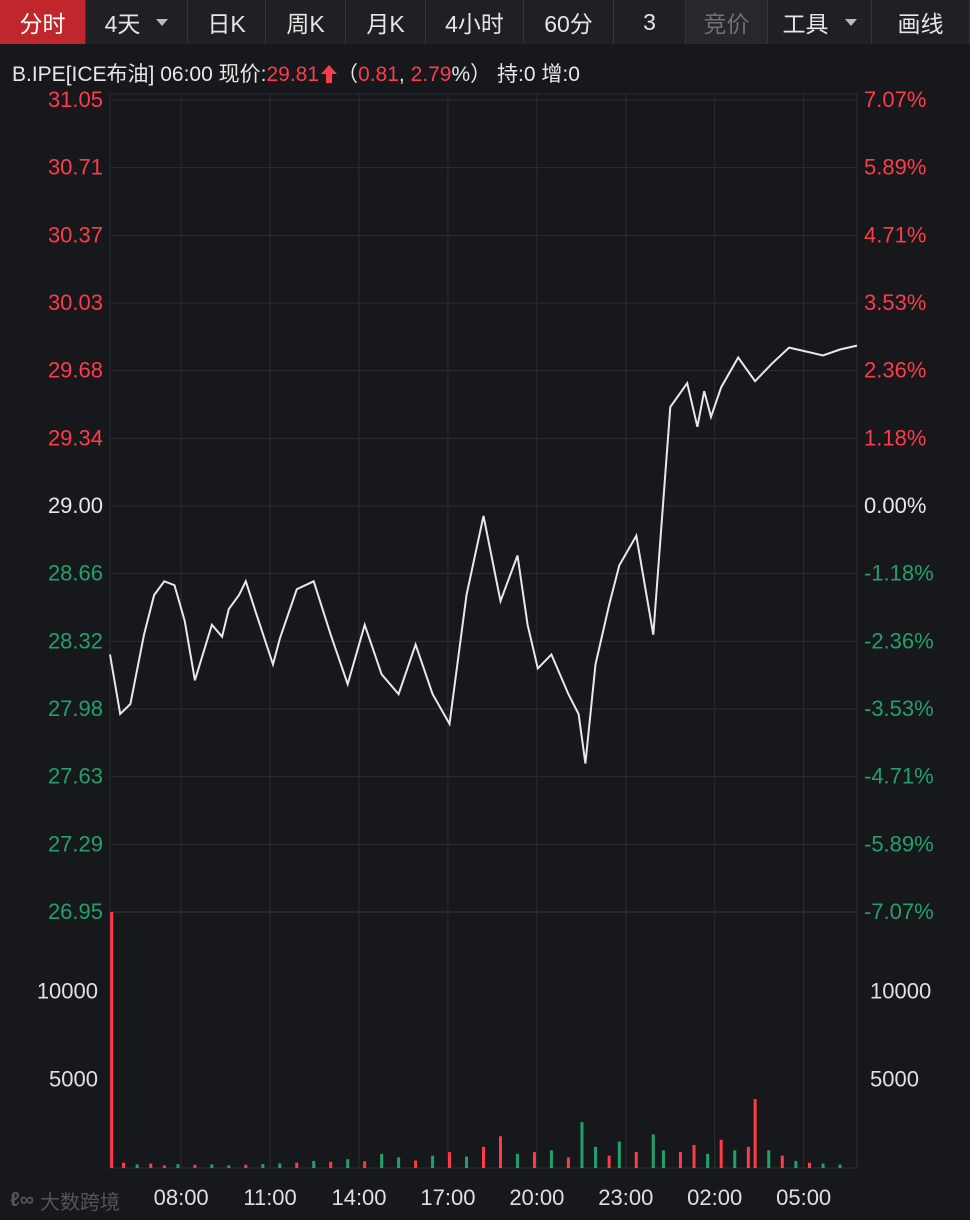 This screenshot has width=970, height=1220. I want to click on current-price: 29.81, so click(293, 74).